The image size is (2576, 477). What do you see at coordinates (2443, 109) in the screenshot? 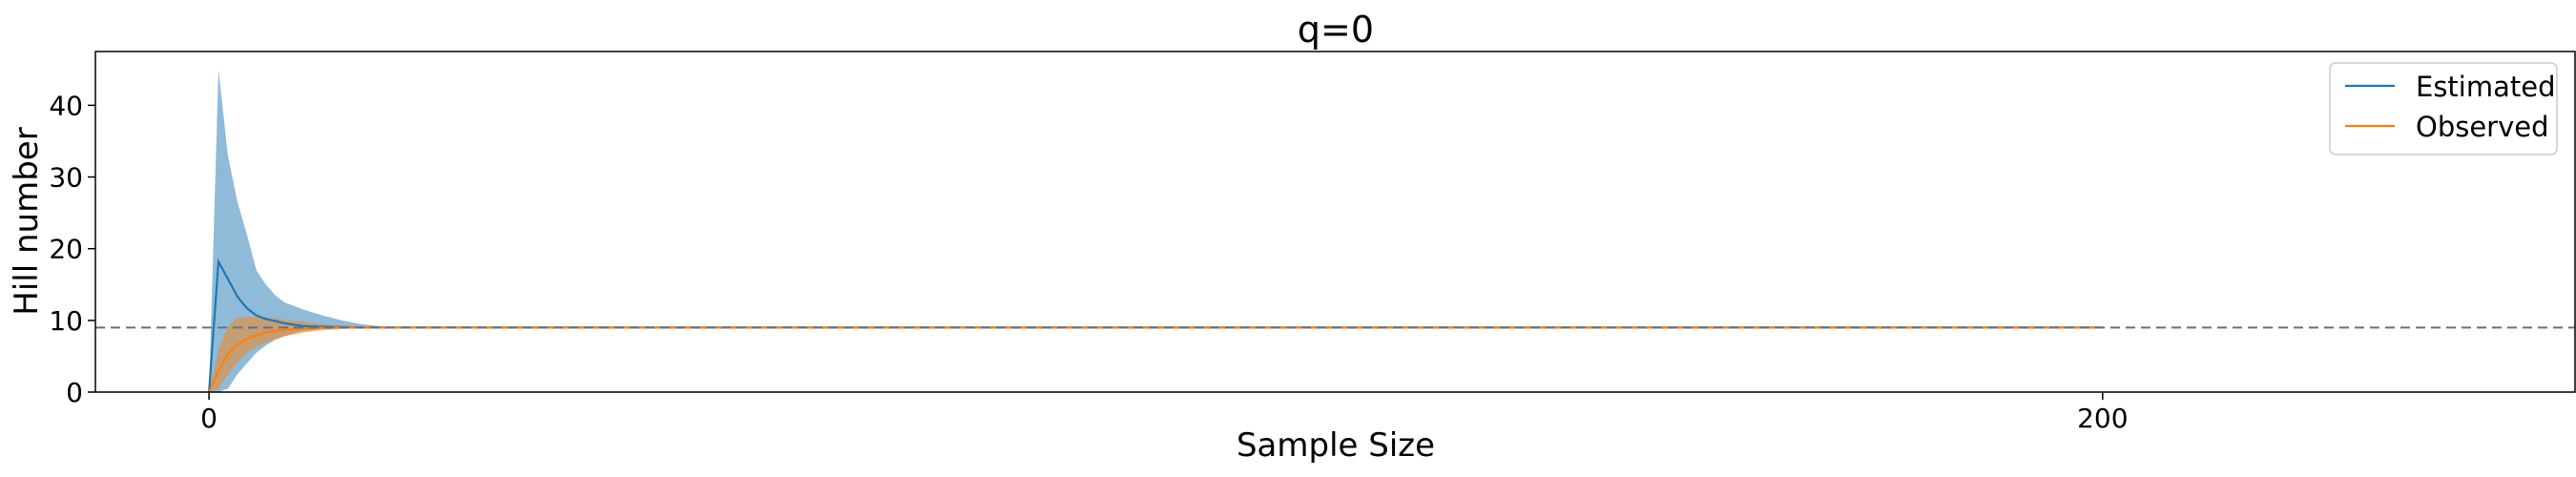
I see `legend: Estimated Observed` at bounding box center [2443, 109].